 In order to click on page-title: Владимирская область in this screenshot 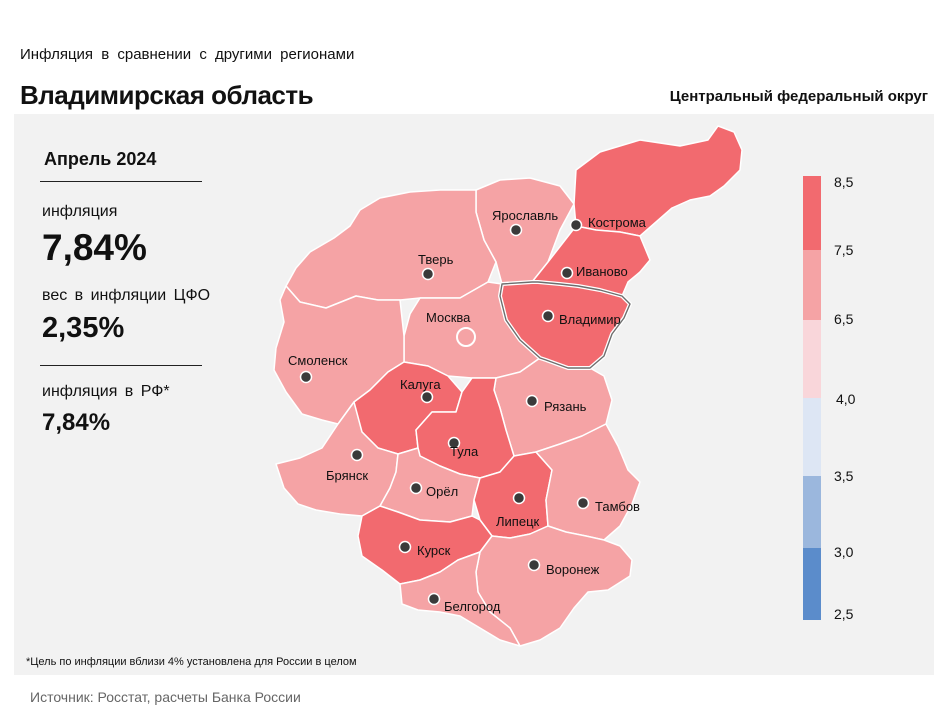, I will do `click(167, 95)`.